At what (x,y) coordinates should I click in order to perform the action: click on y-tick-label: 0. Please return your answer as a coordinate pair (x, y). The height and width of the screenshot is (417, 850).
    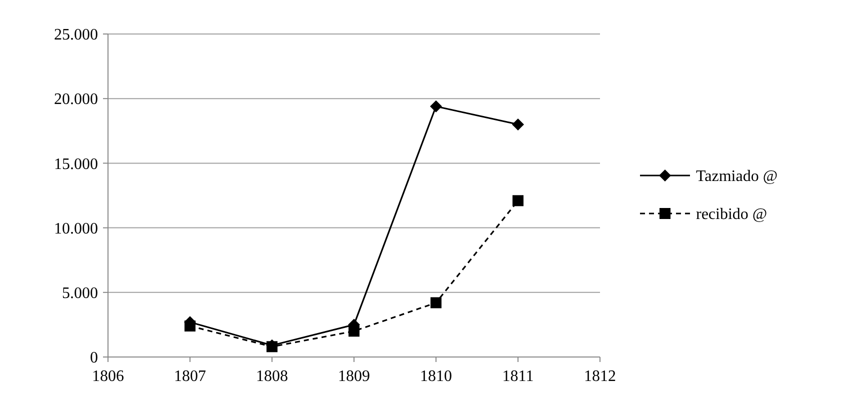
    Looking at the image, I should click on (94, 358).